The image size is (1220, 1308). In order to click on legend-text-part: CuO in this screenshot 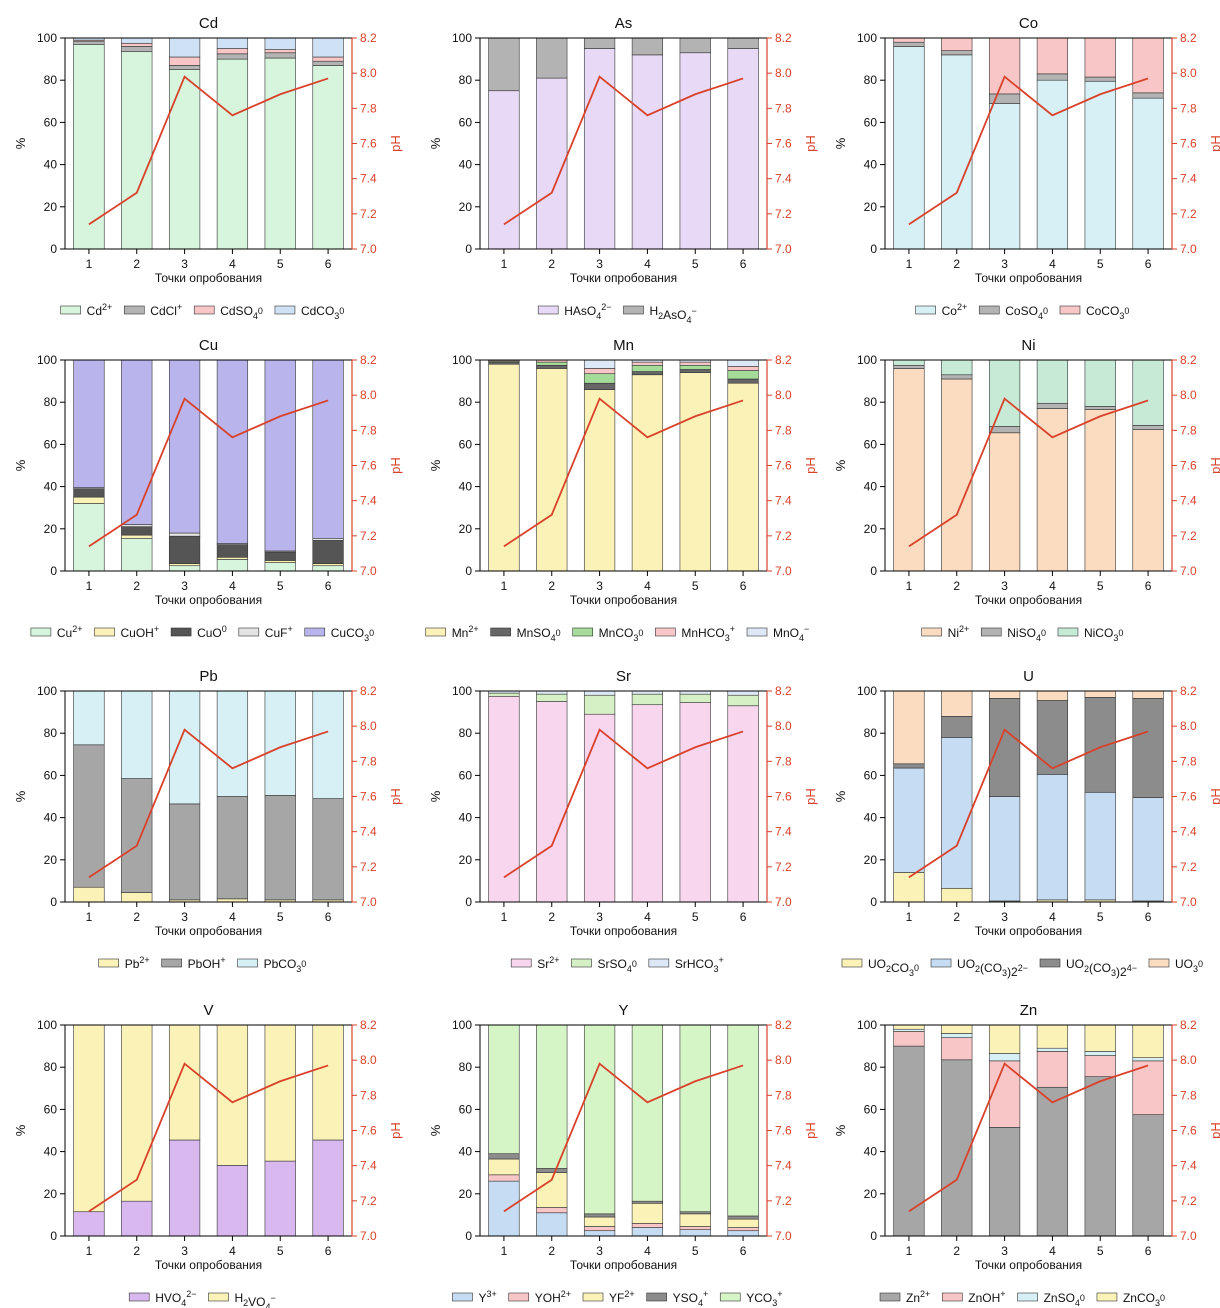, I will do `click(209, 633)`.